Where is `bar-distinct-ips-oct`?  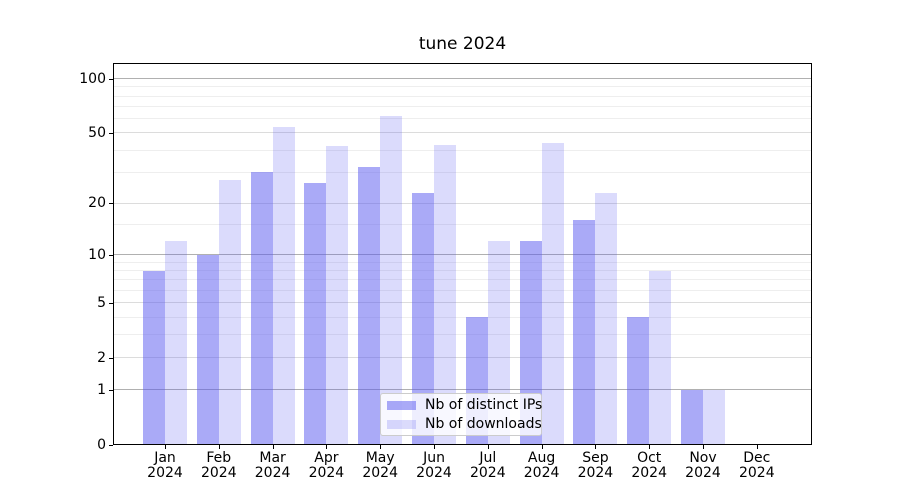 bar-distinct-ips-oct is located at coordinates (638, 381).